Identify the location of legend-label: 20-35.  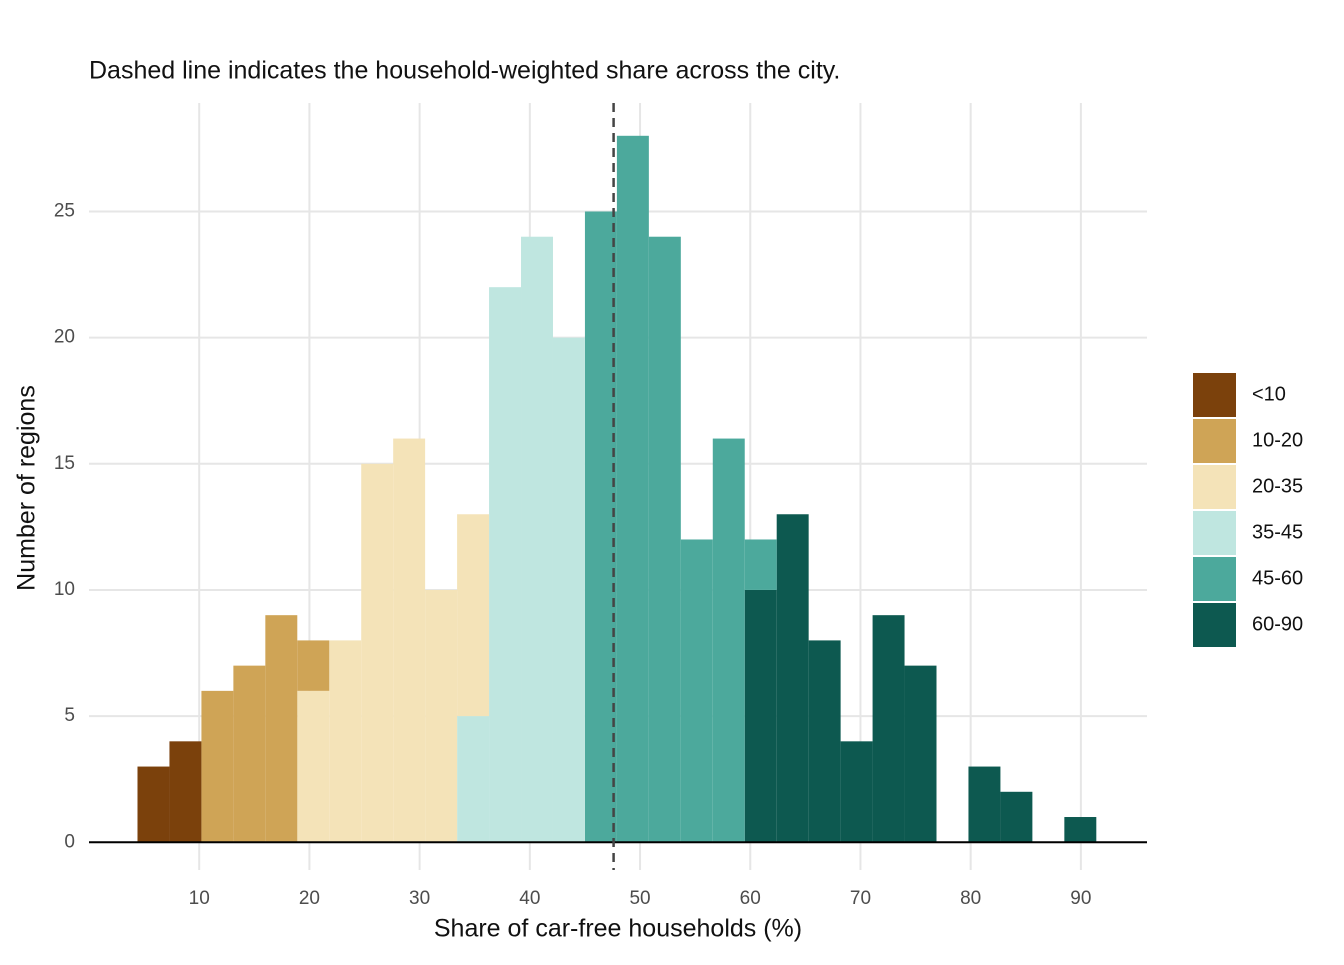
(1277, 486).